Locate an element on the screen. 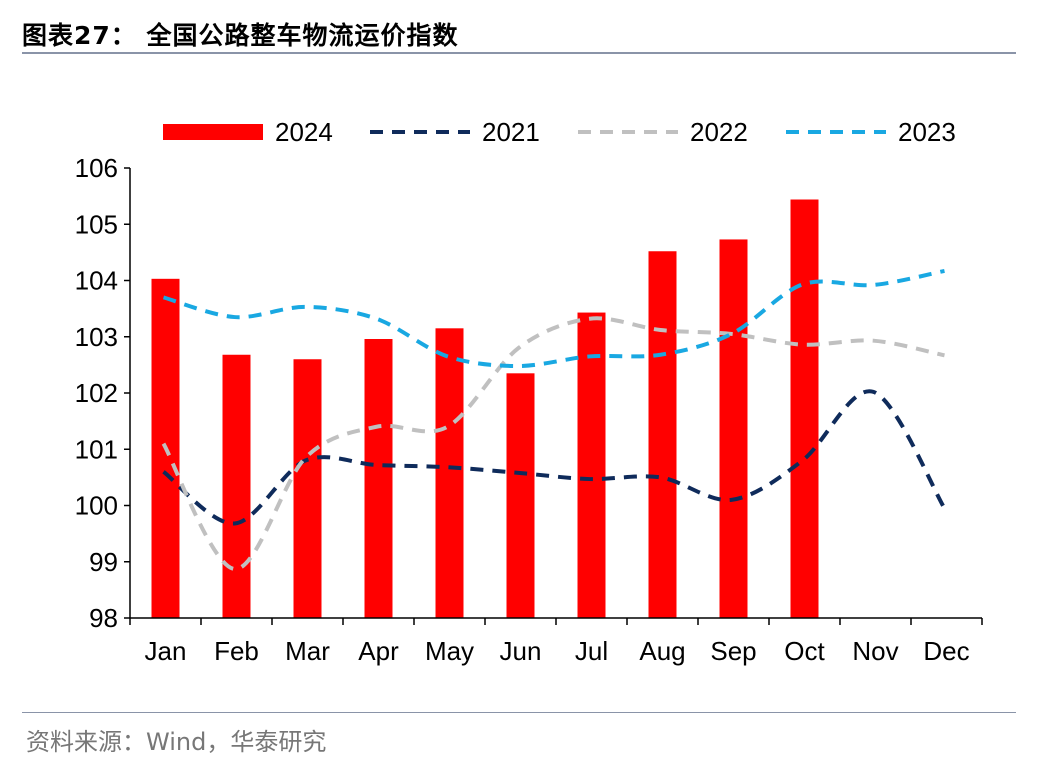 The image size is (1048, 760). x-tick-label: Dec is located at coordinates (946, 651).